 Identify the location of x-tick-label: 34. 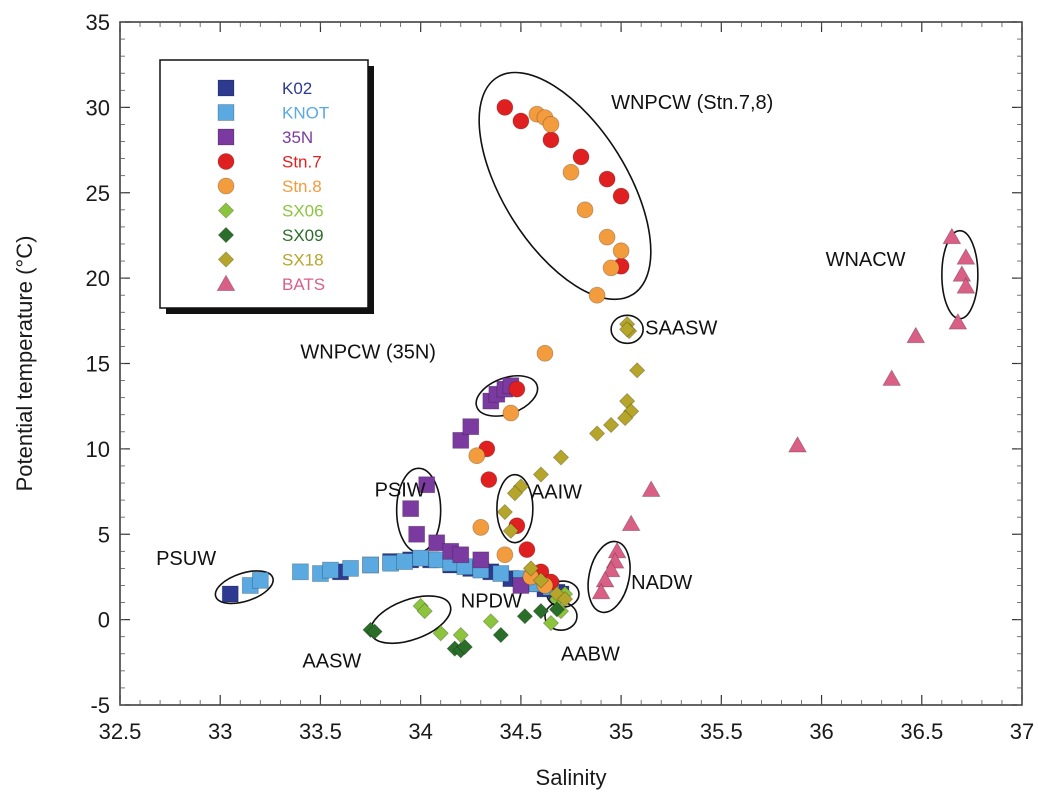
(420, 731).